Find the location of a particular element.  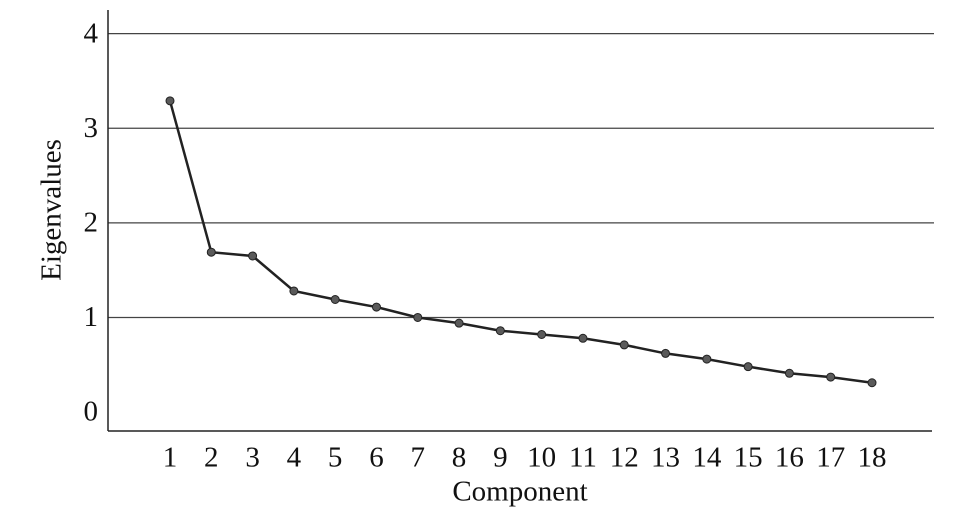

y-tick-label: 2 is located at coordinates (91, 223).